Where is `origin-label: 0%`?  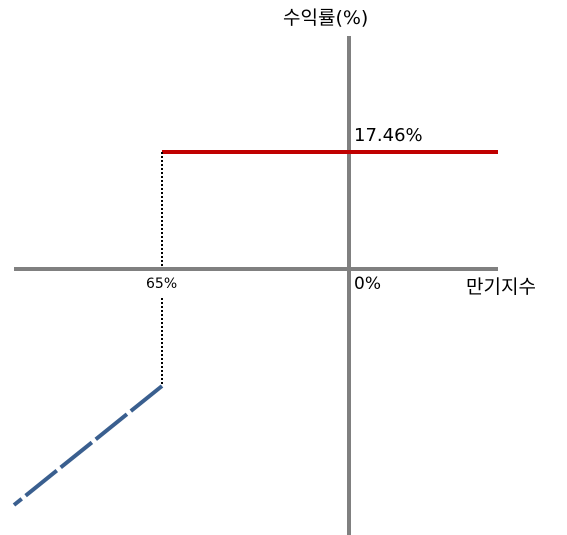 origin-label: 0% is located at coordinates (367, 284).